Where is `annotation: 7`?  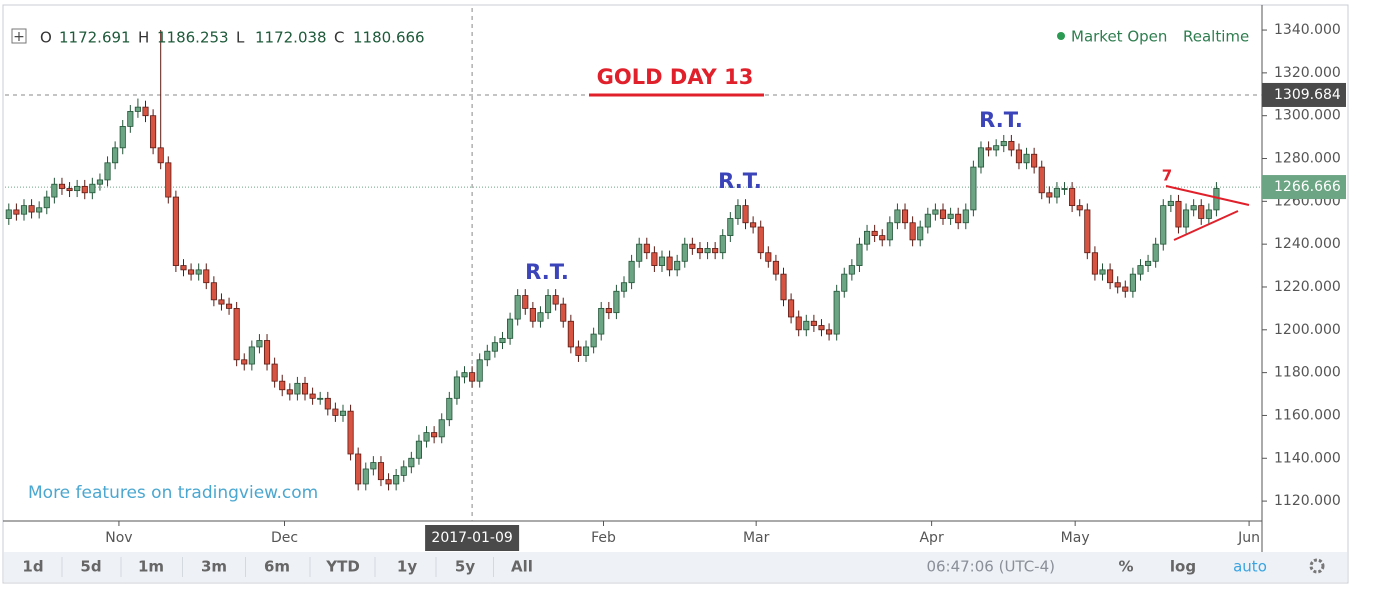
annotation: 7 is located at coordinates (1167, 176).